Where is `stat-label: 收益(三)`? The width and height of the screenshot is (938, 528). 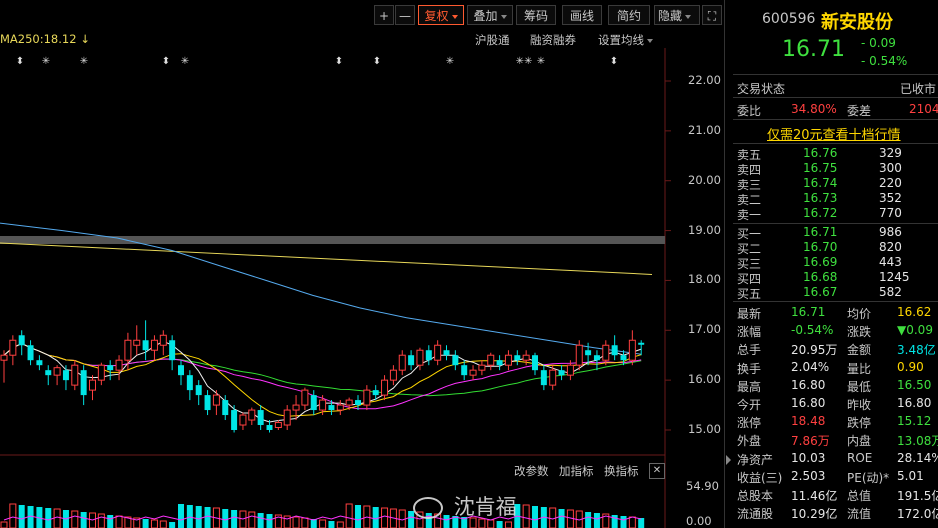 stat-label: 收益(三) is located at coordinates (760, 477).